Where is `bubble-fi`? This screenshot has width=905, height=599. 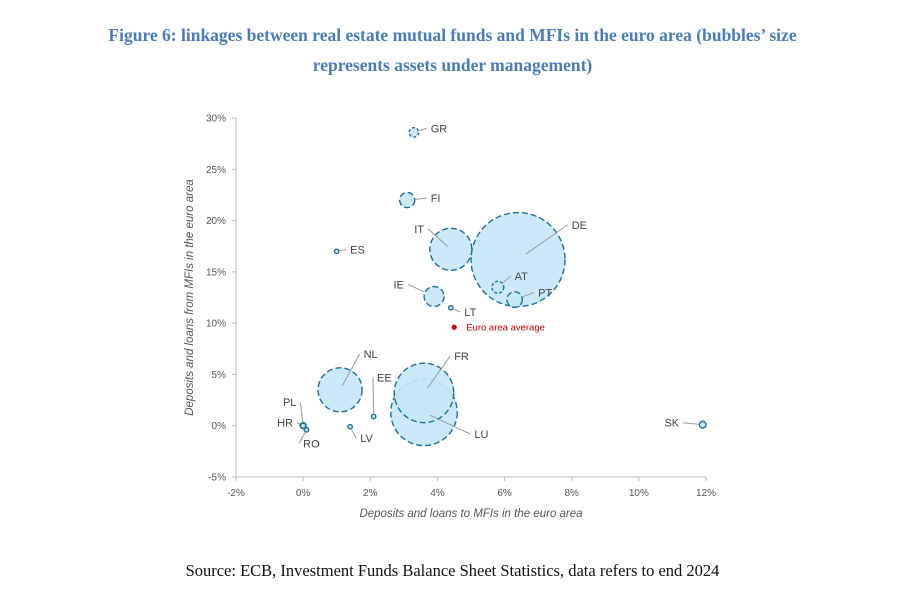
bubble-fi is located at coordinates (407, 200).